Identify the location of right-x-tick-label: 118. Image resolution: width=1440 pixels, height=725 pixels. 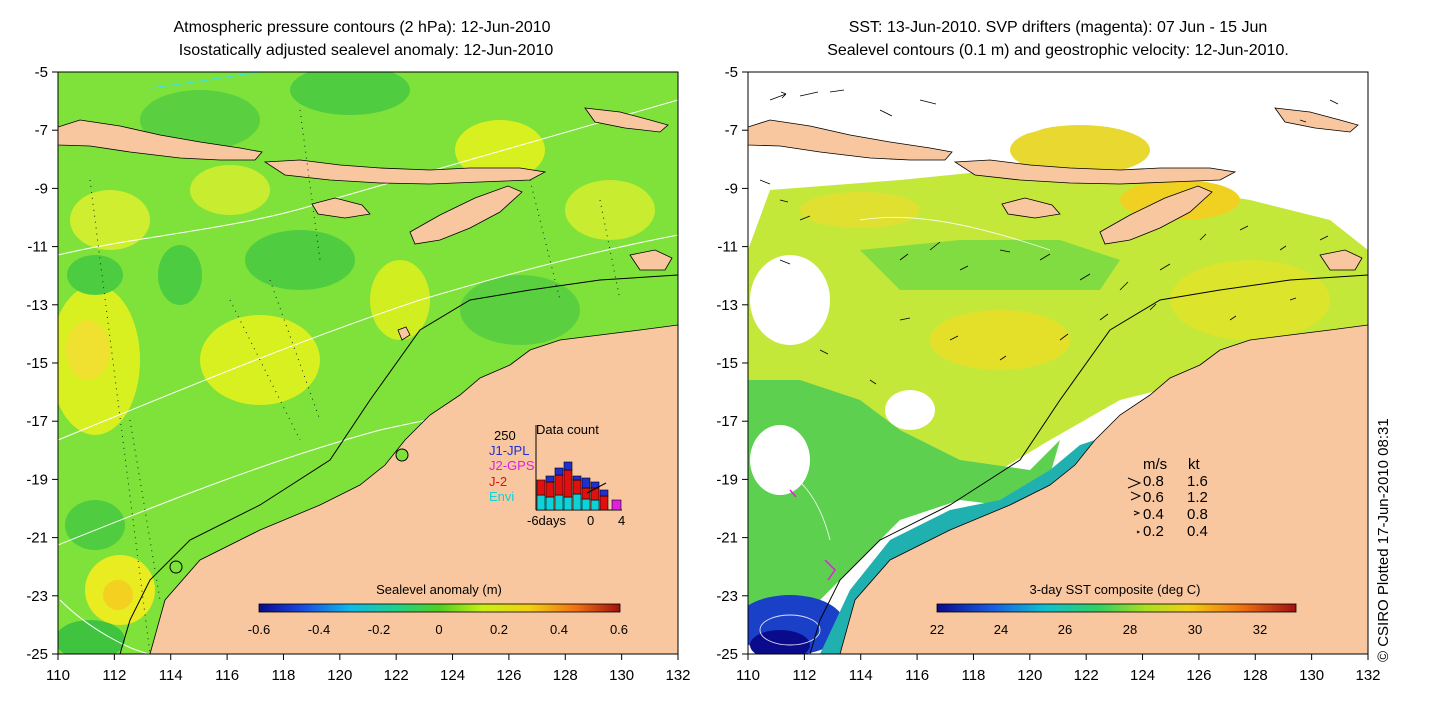
(973, 675).